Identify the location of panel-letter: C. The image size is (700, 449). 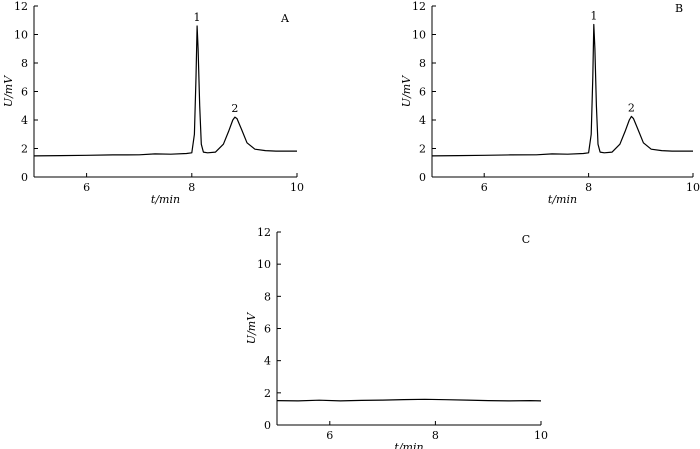
(526, 239).